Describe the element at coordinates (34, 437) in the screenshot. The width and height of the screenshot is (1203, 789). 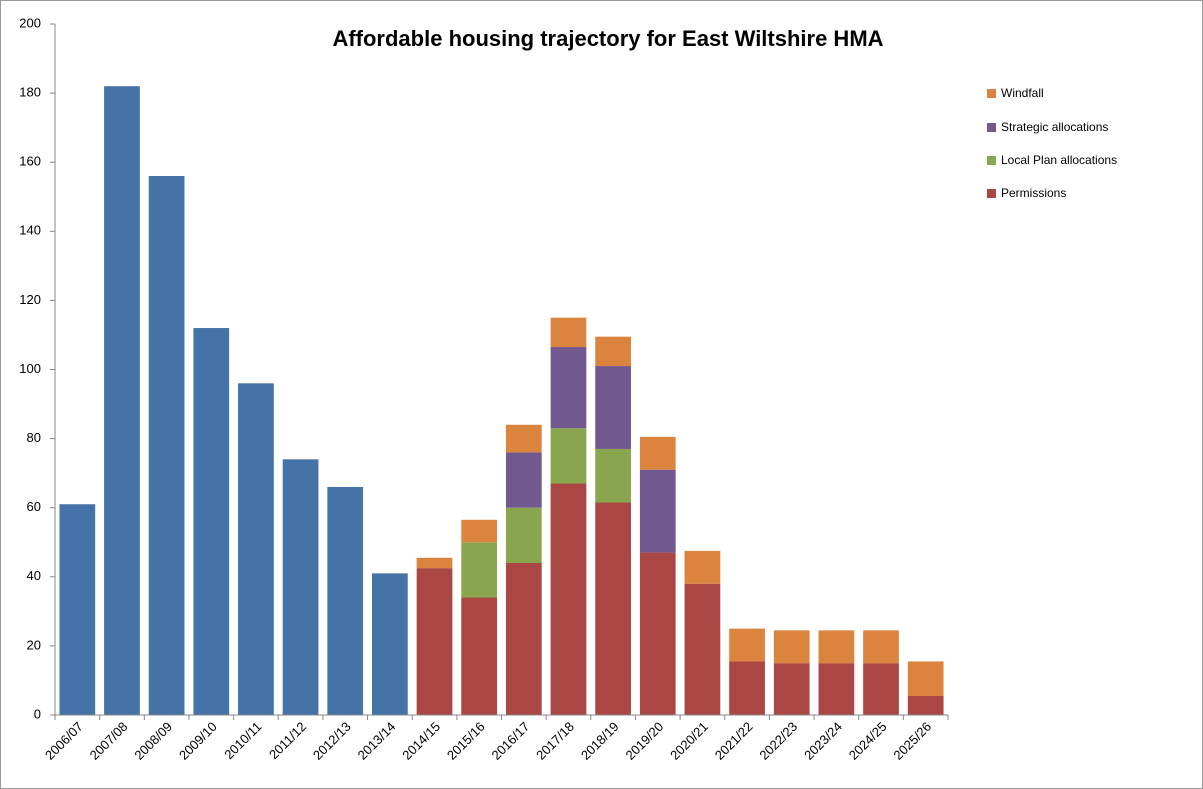
I see `y-tick-label: 80` at that location.